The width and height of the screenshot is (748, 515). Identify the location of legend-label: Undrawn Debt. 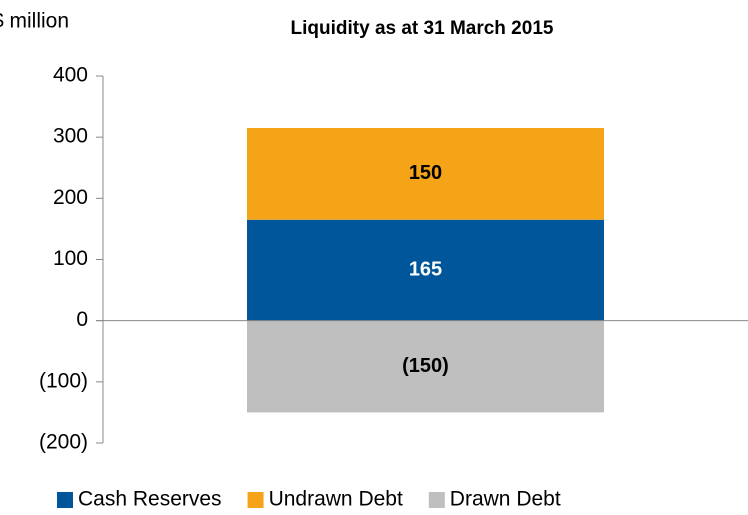
(336, 499).